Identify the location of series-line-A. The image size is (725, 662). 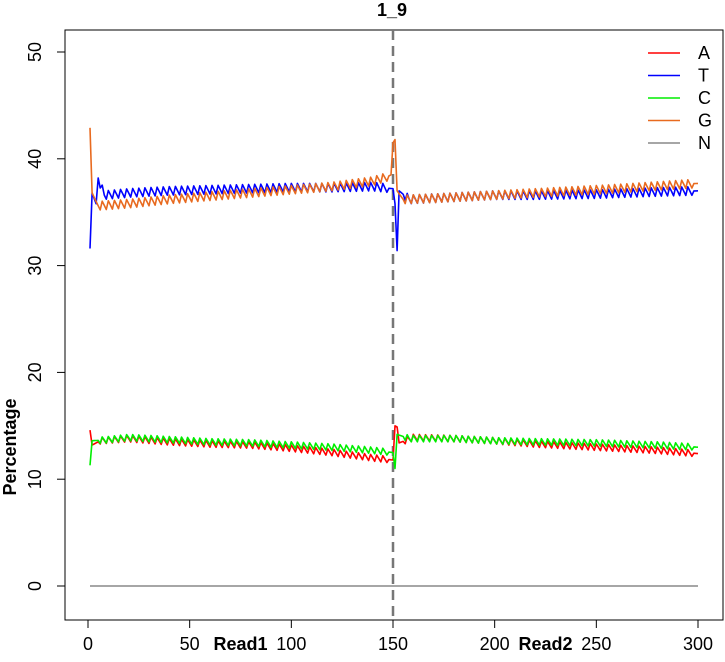
(394, 444).